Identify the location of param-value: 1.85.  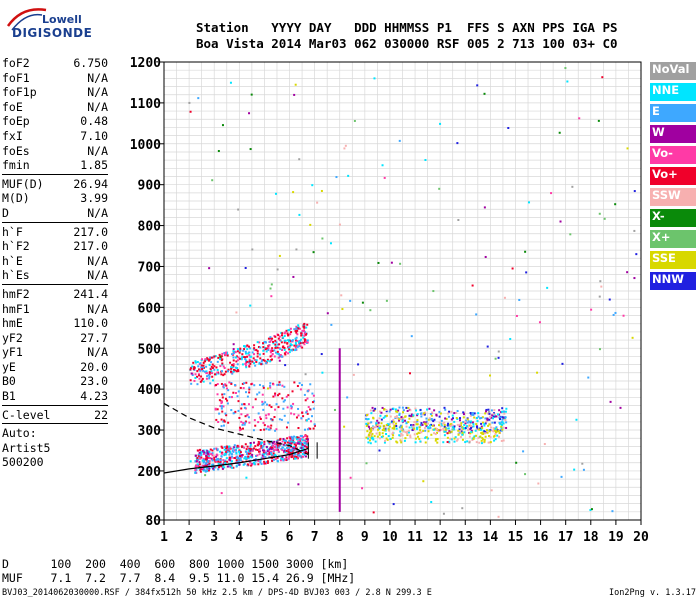
(94, 165).